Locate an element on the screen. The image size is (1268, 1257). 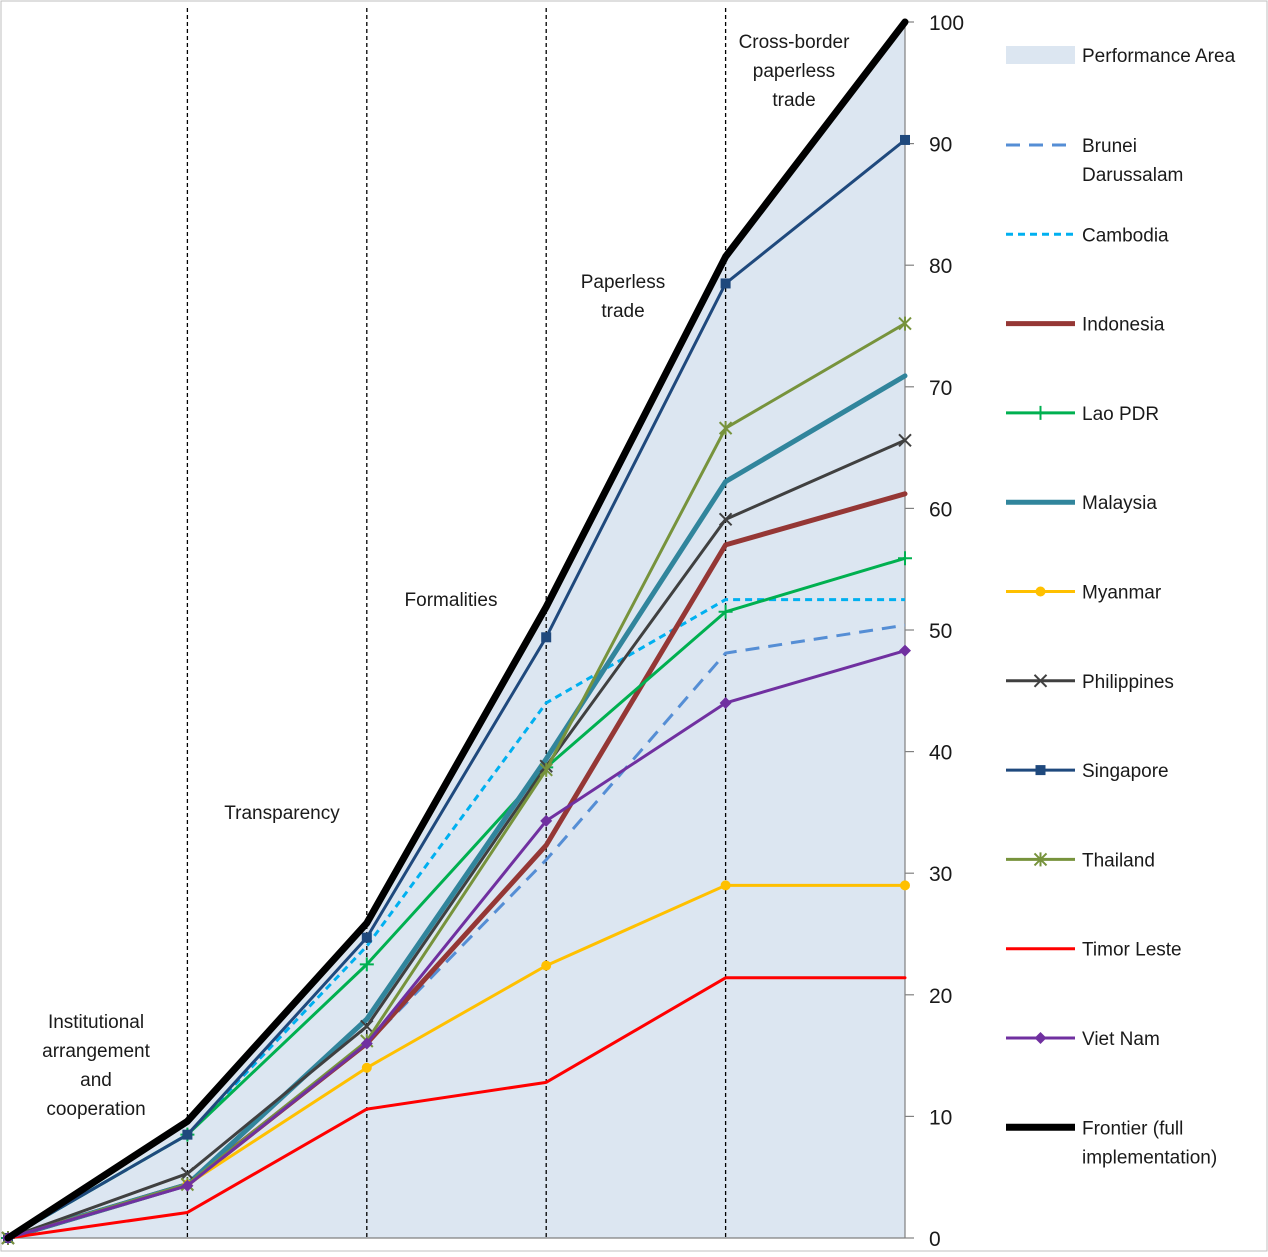
legend-myanmar-marker is located at coordinates (1040, 591).